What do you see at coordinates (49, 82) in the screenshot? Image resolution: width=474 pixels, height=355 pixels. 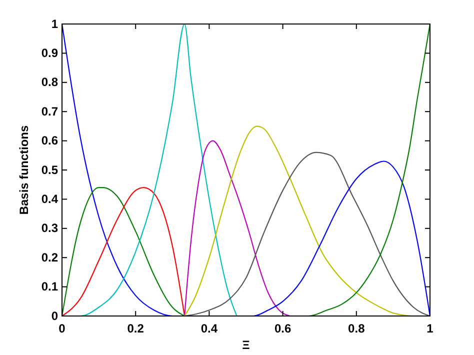 I see `y-tick-label: 0.8` at bounding box center [49, 82].